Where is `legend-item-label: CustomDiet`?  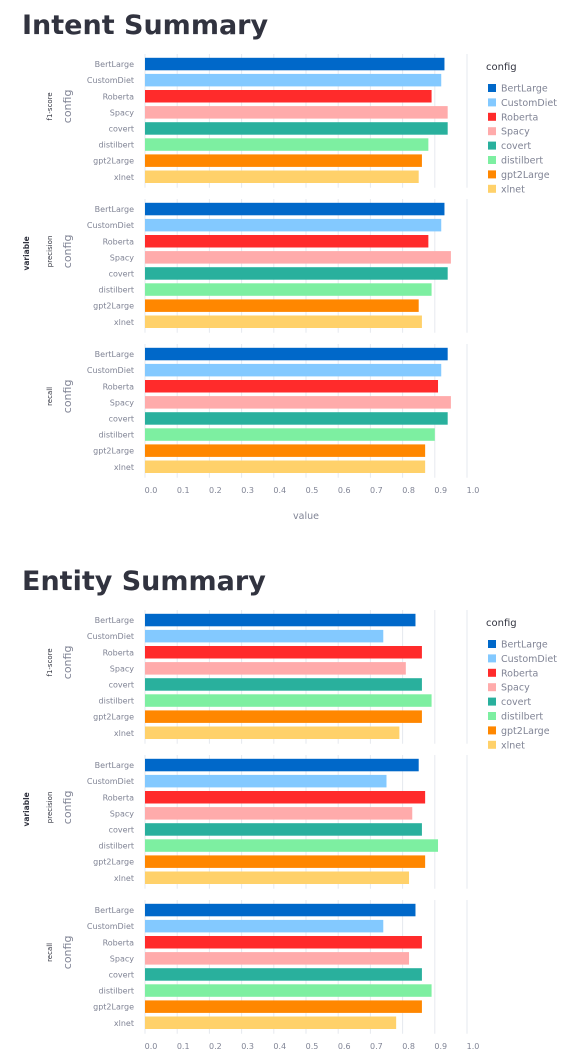
legend-item-label: CustomDiet is located at coordinates (529, 103).